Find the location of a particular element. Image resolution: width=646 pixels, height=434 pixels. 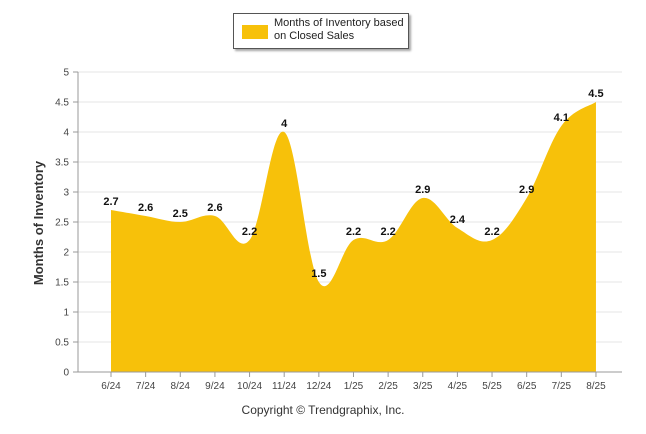

x-tick-label: 8/25 is located at coordinates (596, 386).